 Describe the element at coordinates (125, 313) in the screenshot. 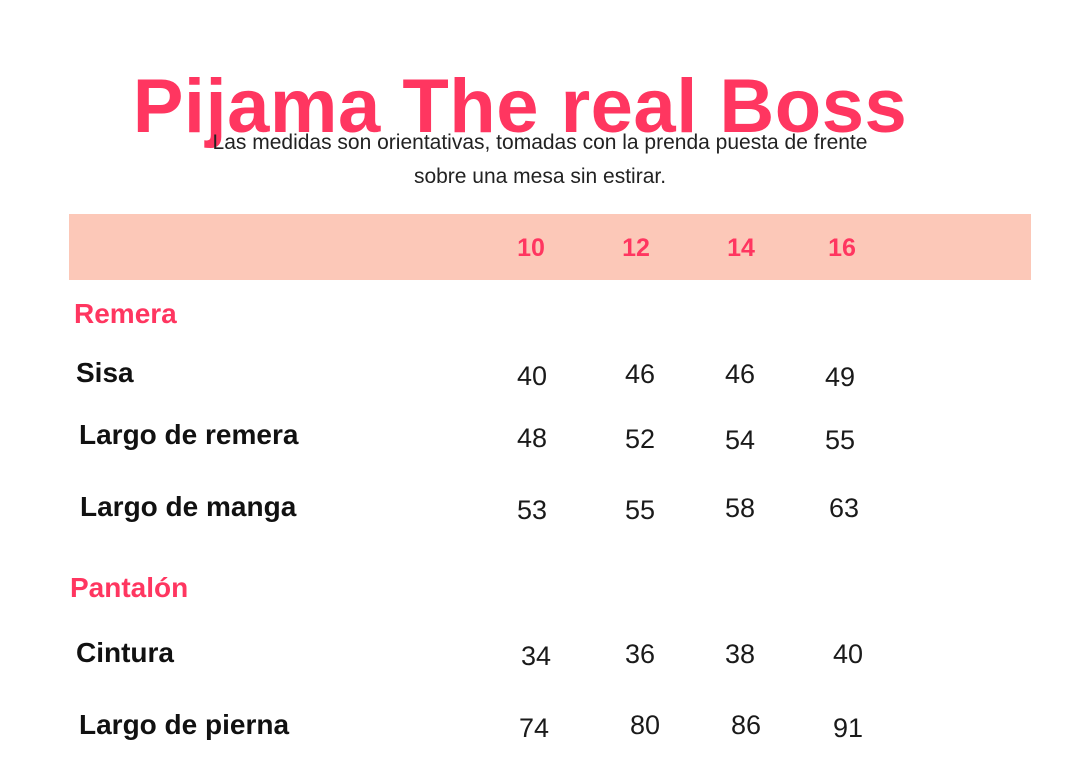

I see `section-title-remera: Remera` at that location.